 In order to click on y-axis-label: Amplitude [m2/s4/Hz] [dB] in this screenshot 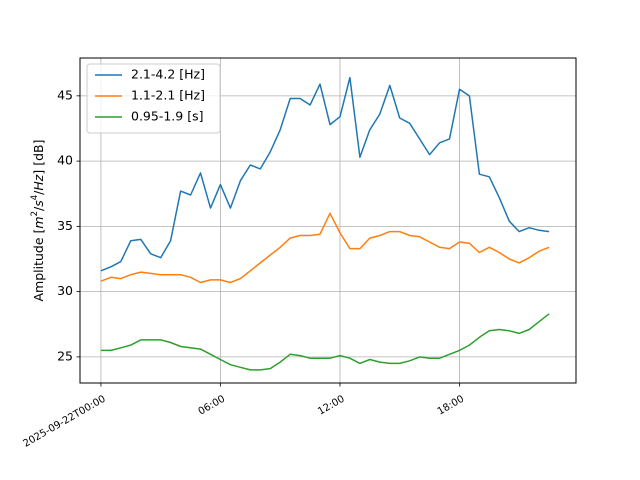, I will do `click(38, 221)`.